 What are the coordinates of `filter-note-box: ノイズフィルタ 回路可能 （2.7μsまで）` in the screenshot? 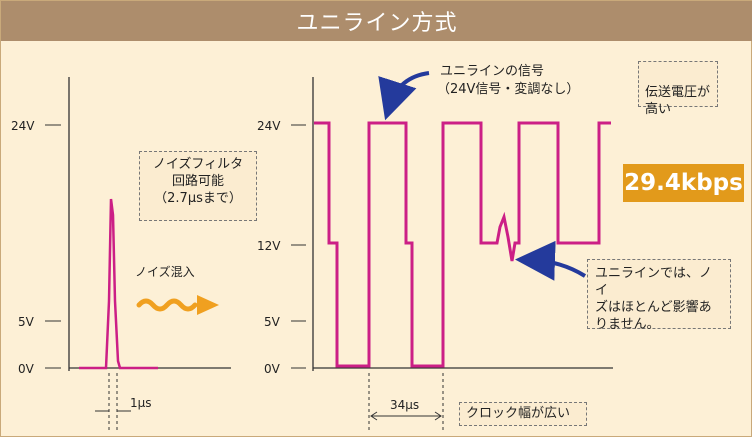 It's located at (198, 186).